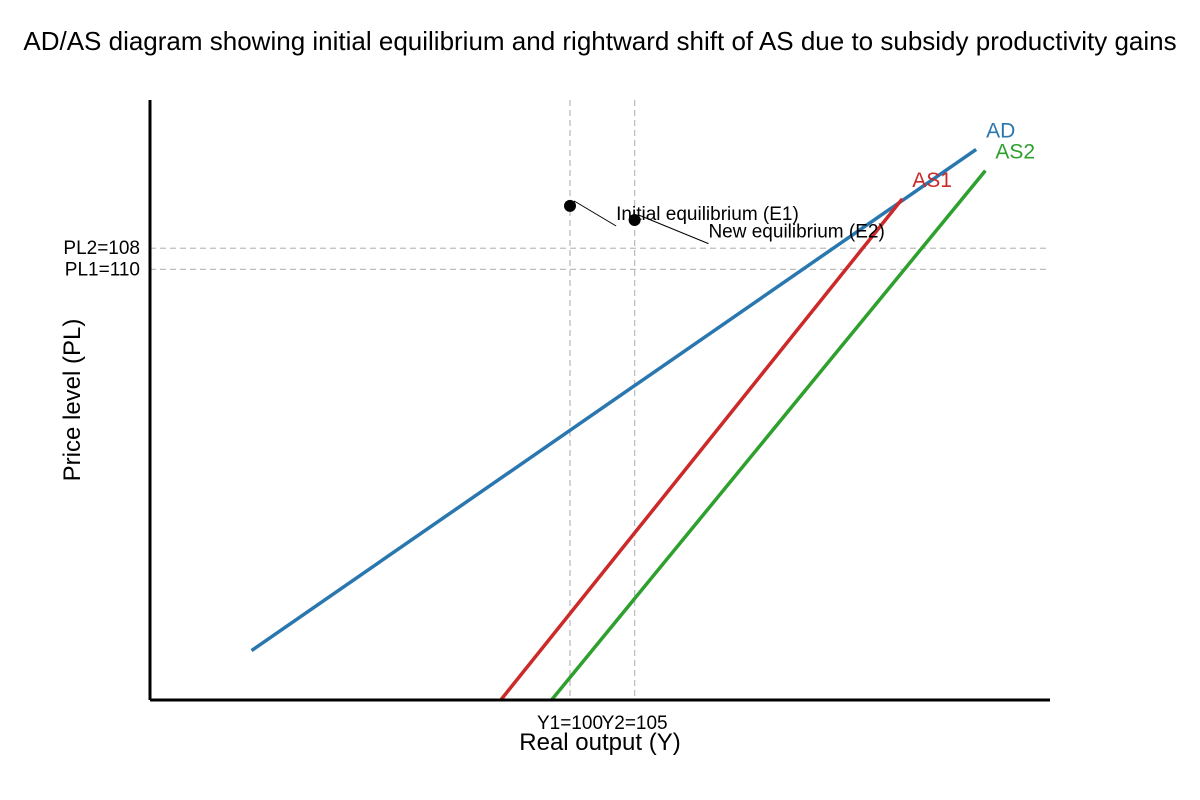 The height and width of the screenshot is (800, 1200). What do you see at coordinates (570, 723) in the screenshot?
I see `x-tick-label-1: Y1=100` at bounding box center [570, 723].